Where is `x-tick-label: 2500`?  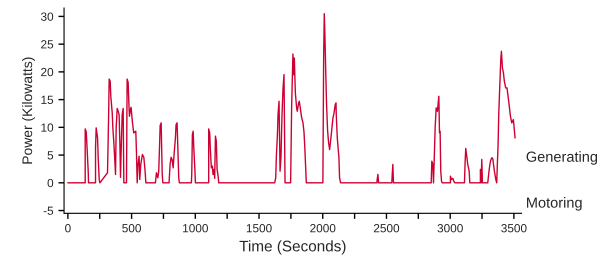
x-tick-label: 2500 is located at coordinates (387, 228).